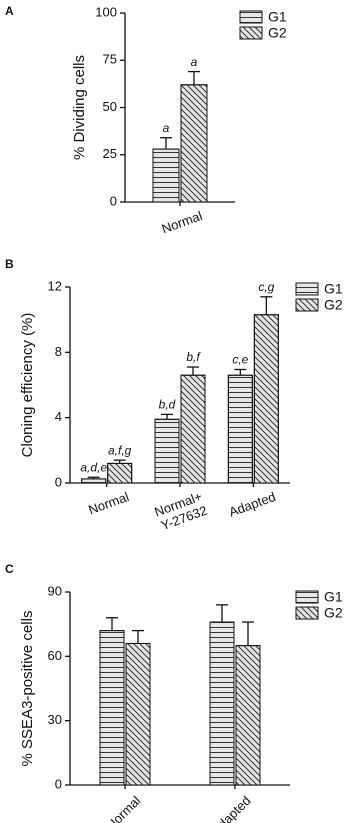  Describe the element at coordinates (58, 351) in the screenshot. I see `y-tick-label: 8` at that location.